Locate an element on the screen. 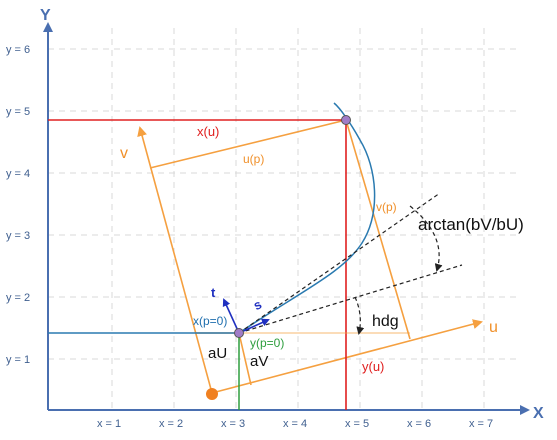 The width and height of the screenshot is (557, 440). x-tick-label: x = 3 is located at coordinates (233, 424).